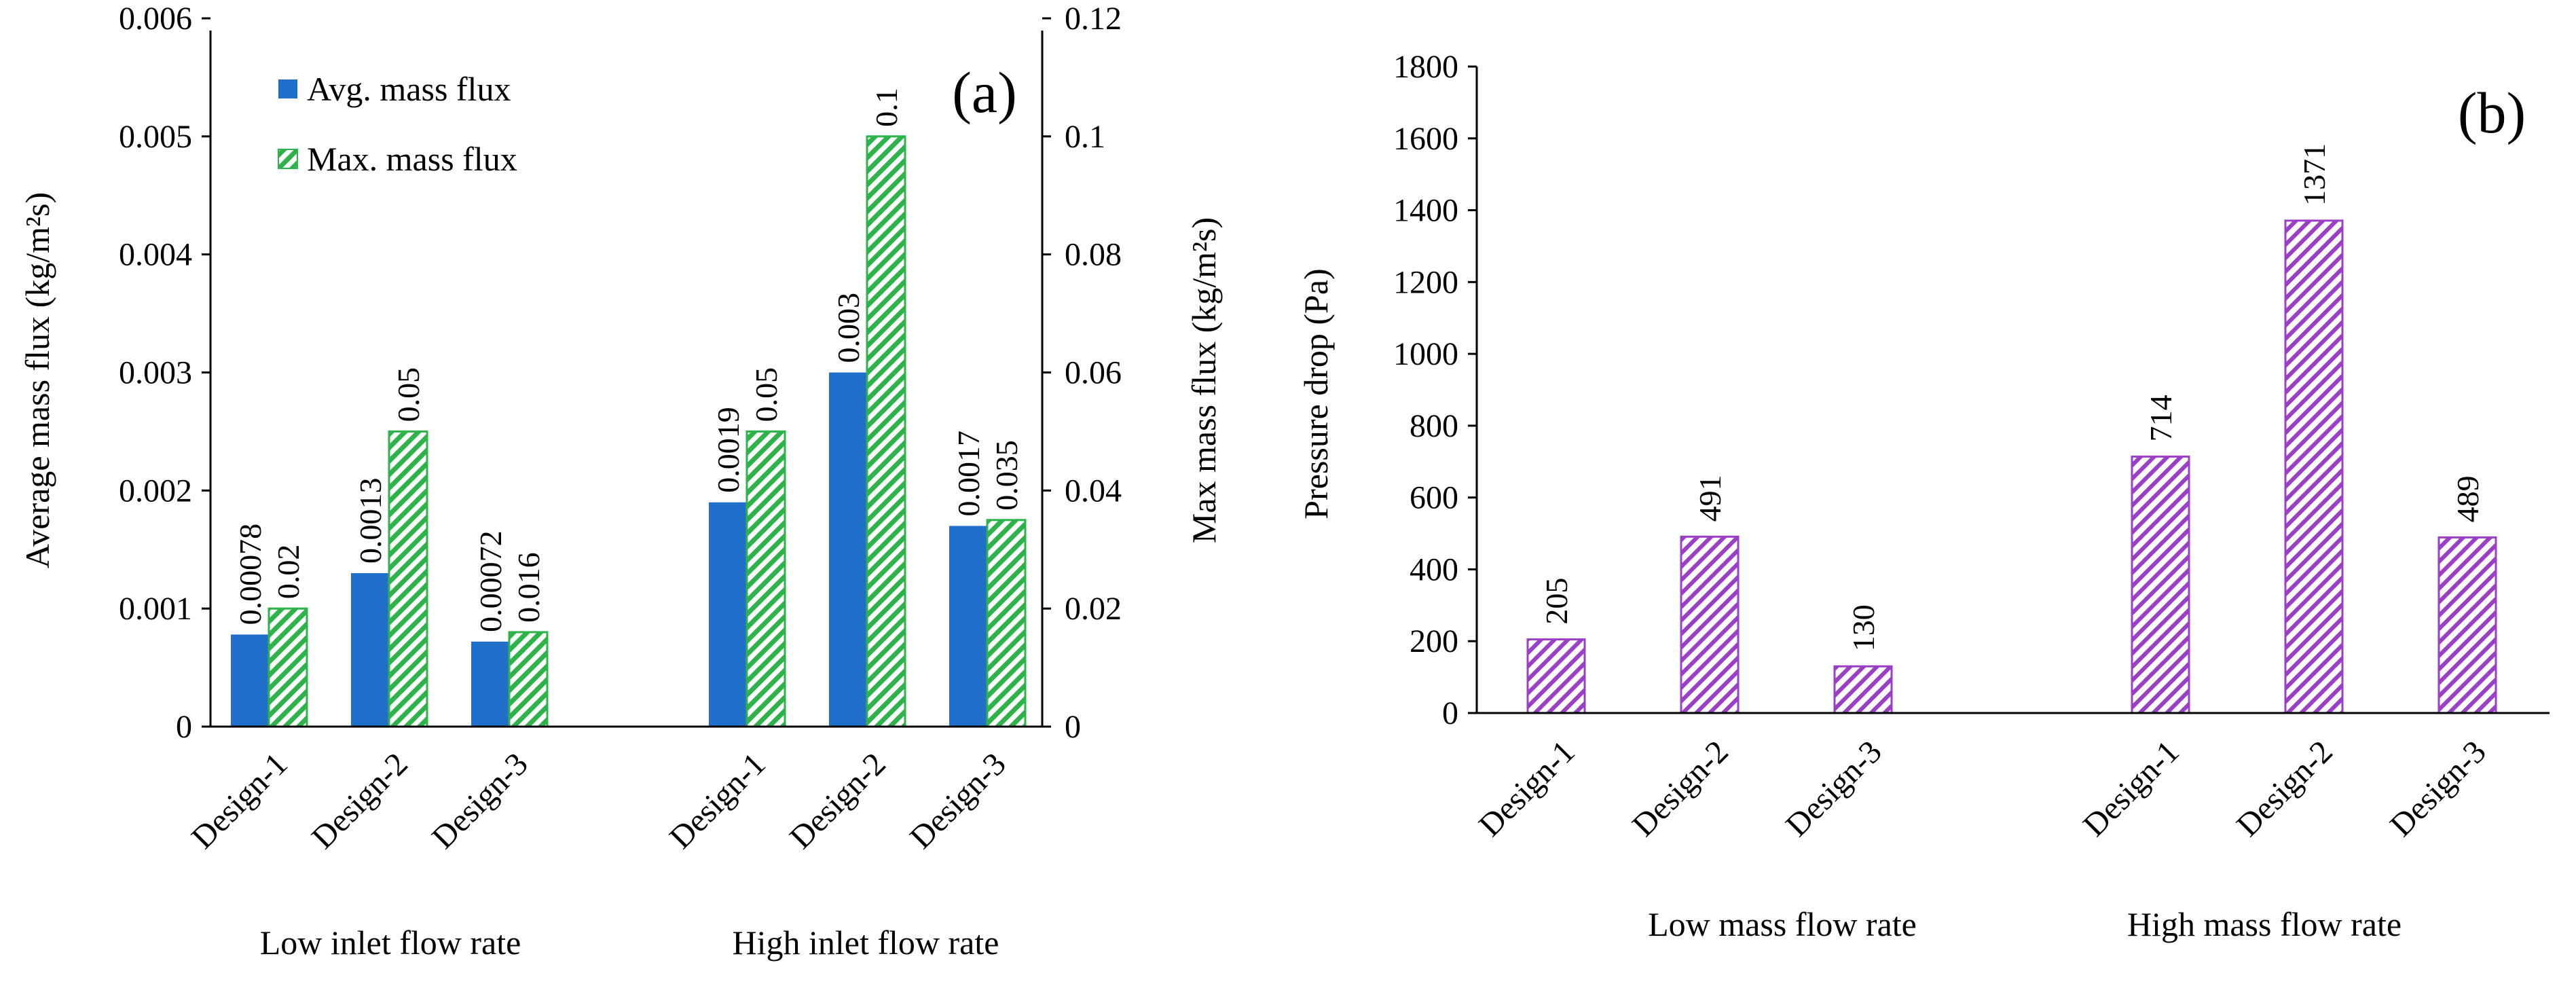 Image resolution: width=2576 pixels, height=986 pixels. I want to click on legend-swatch-max, so click(288, 159).